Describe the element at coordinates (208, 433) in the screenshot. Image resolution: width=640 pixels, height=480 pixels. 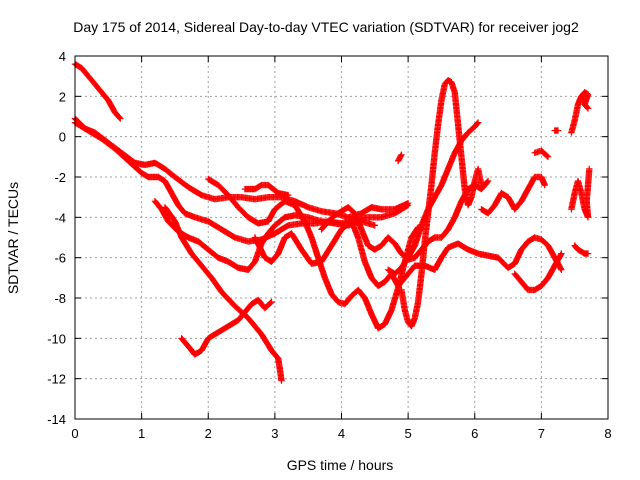
I see `x-tick-label: 2` at that location.